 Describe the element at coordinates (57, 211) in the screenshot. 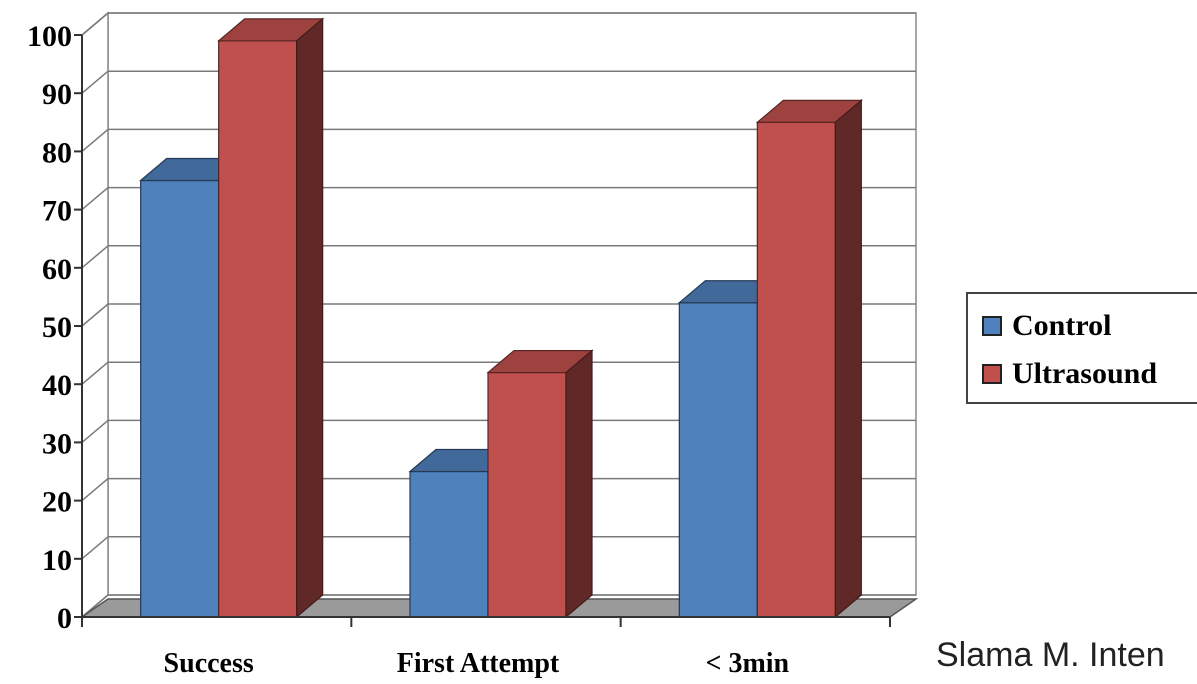

I see `y-tick-label: 70` at that location.